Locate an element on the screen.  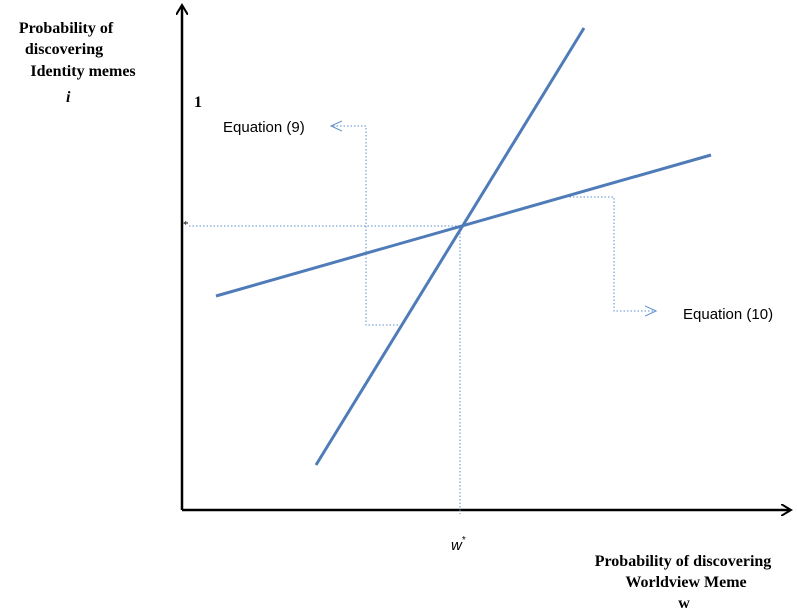
equation-9-label: Equation (9) is located at coordinates (264, 127).